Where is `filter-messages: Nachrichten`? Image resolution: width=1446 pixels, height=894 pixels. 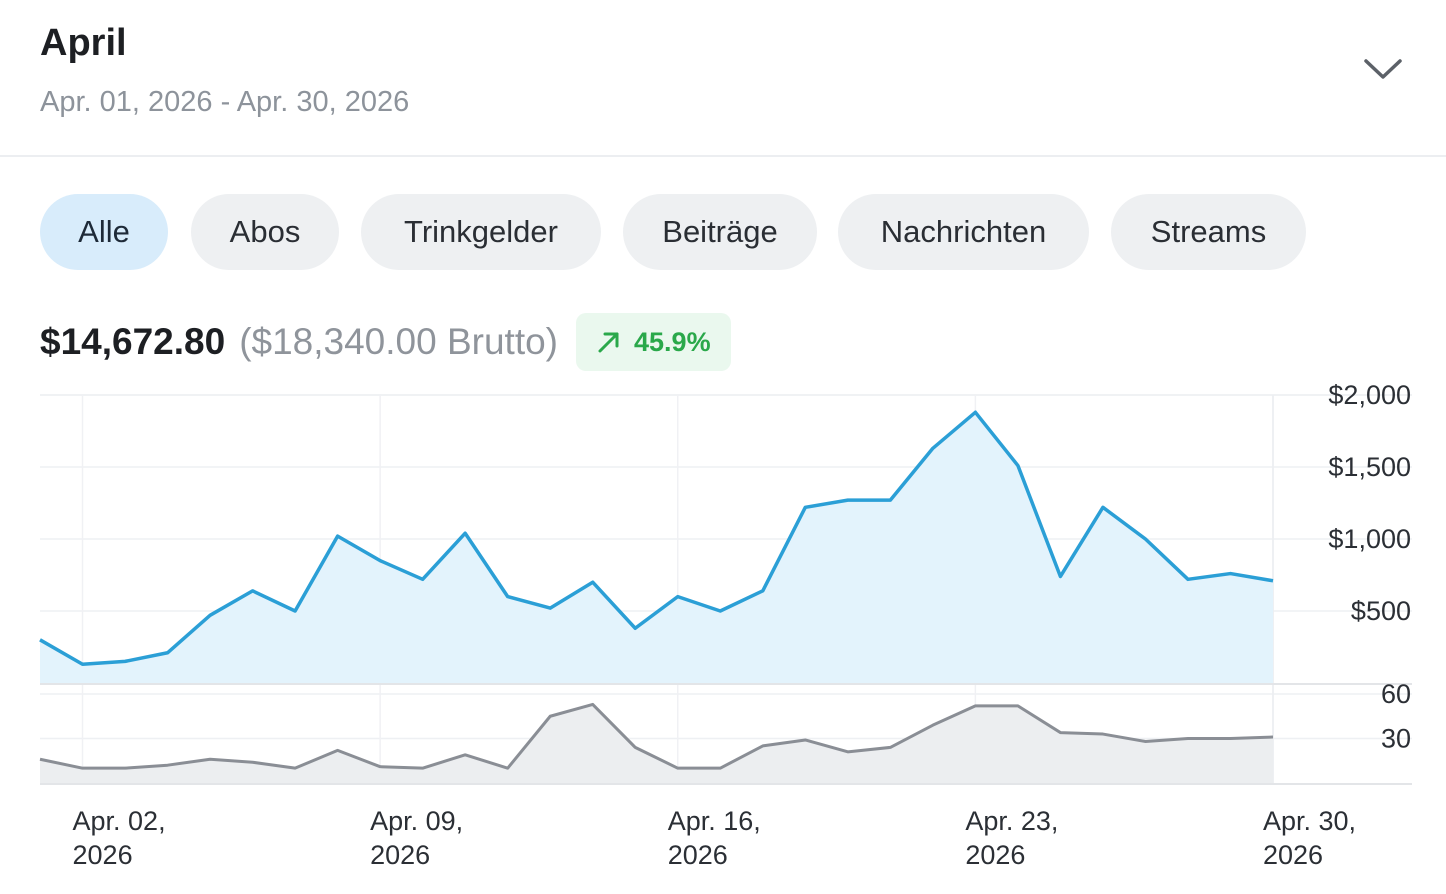
filter-messages: Nachrichten is located at coordinates (963, 232).